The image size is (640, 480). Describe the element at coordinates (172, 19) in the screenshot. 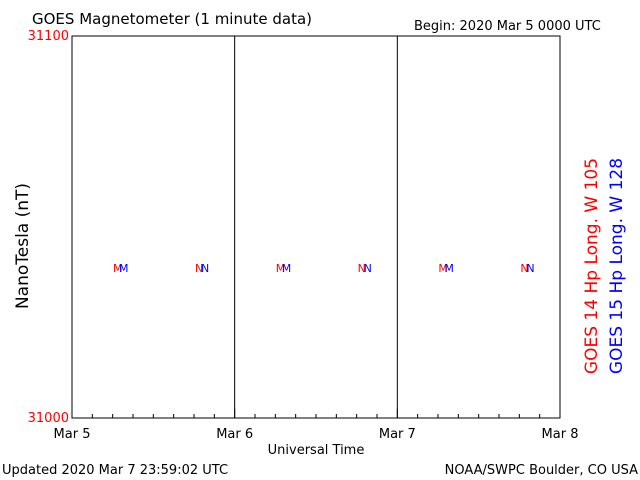

I see `chart-title: GOES Magnetometer (1 minute data)` at that location.